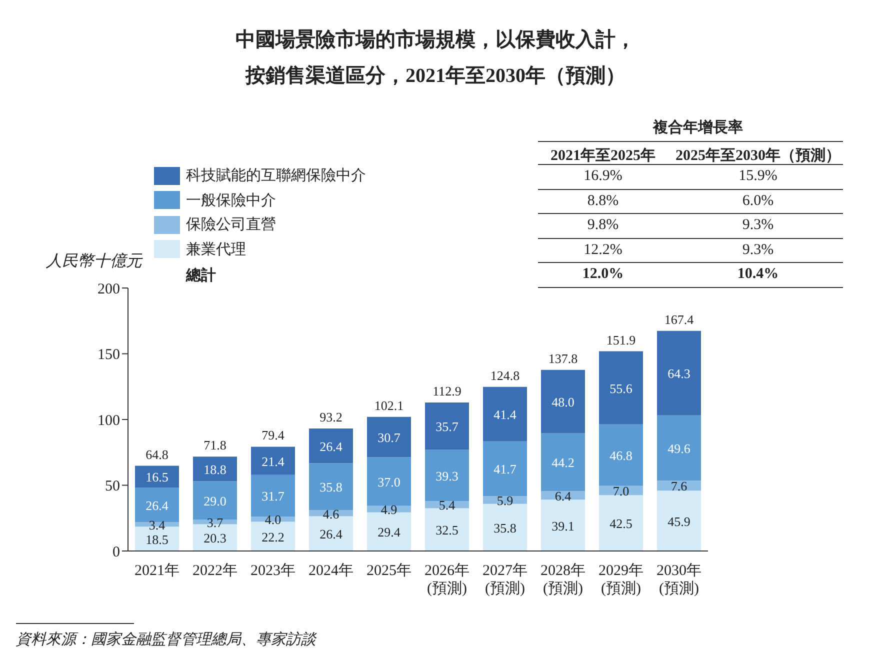 The height and width of the screenshot is (658, 871). I want to click on total-label: 71.8, so click(215, 445).